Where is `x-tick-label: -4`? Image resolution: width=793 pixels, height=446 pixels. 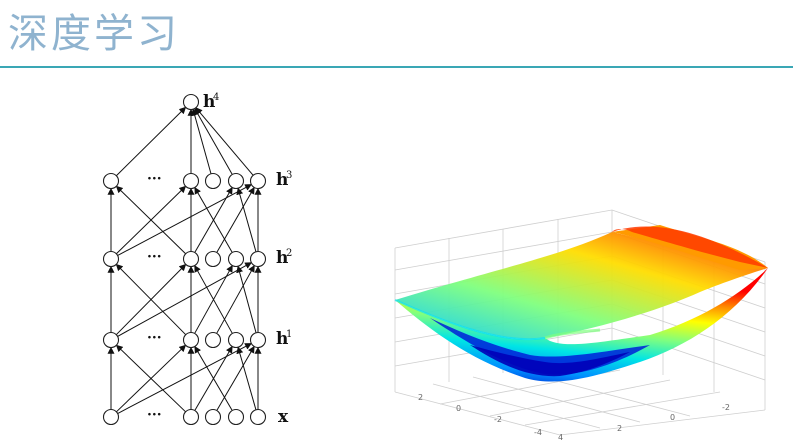 x-tick-label: -4 is located at coordinates (538, 432).